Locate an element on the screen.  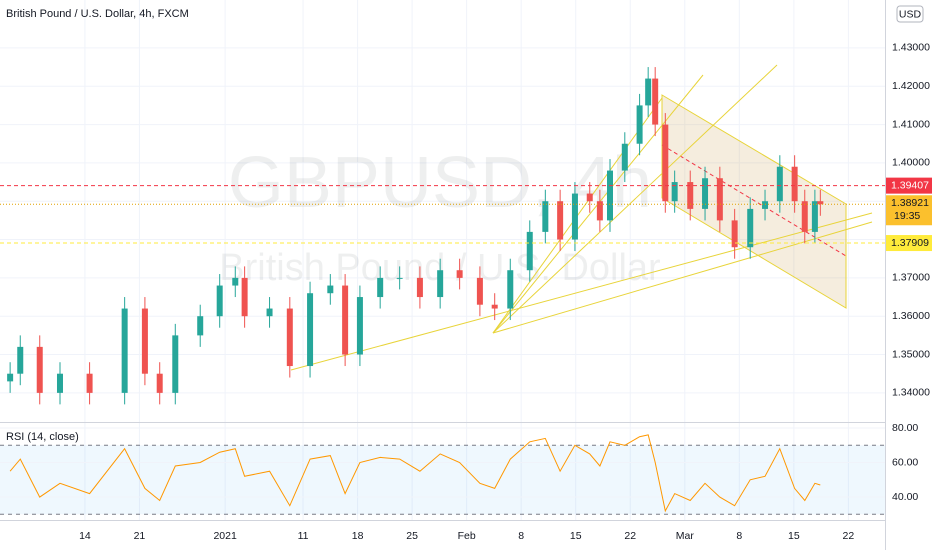
price-axis-border is located at coordinates (885, 275).